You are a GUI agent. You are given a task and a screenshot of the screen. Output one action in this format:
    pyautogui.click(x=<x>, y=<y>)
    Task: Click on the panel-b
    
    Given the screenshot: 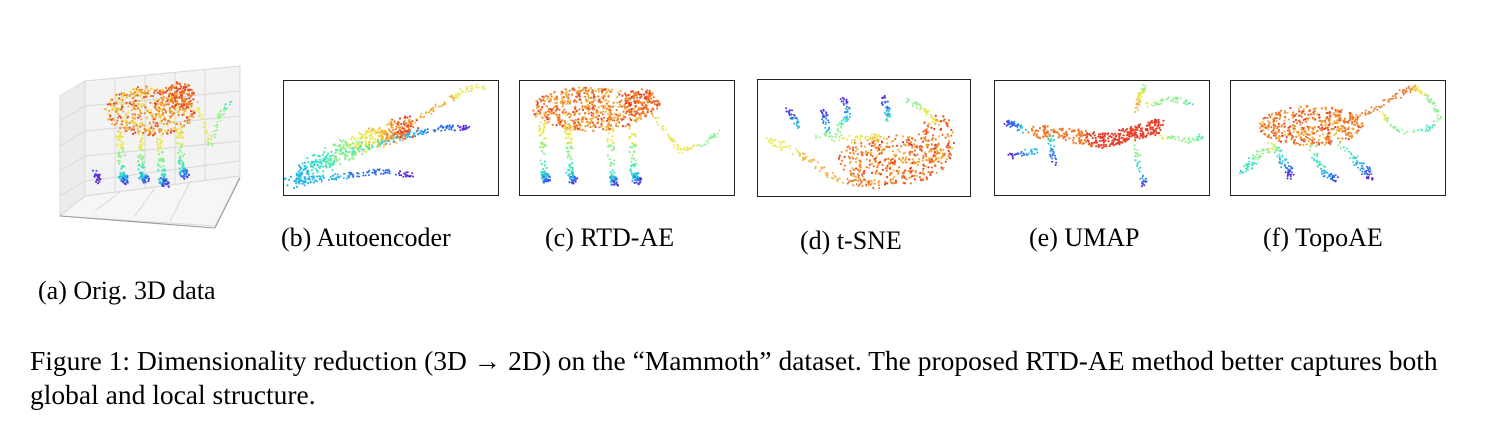 What is the action you would take?
    pyautogui.click(x=391, y=138)
    